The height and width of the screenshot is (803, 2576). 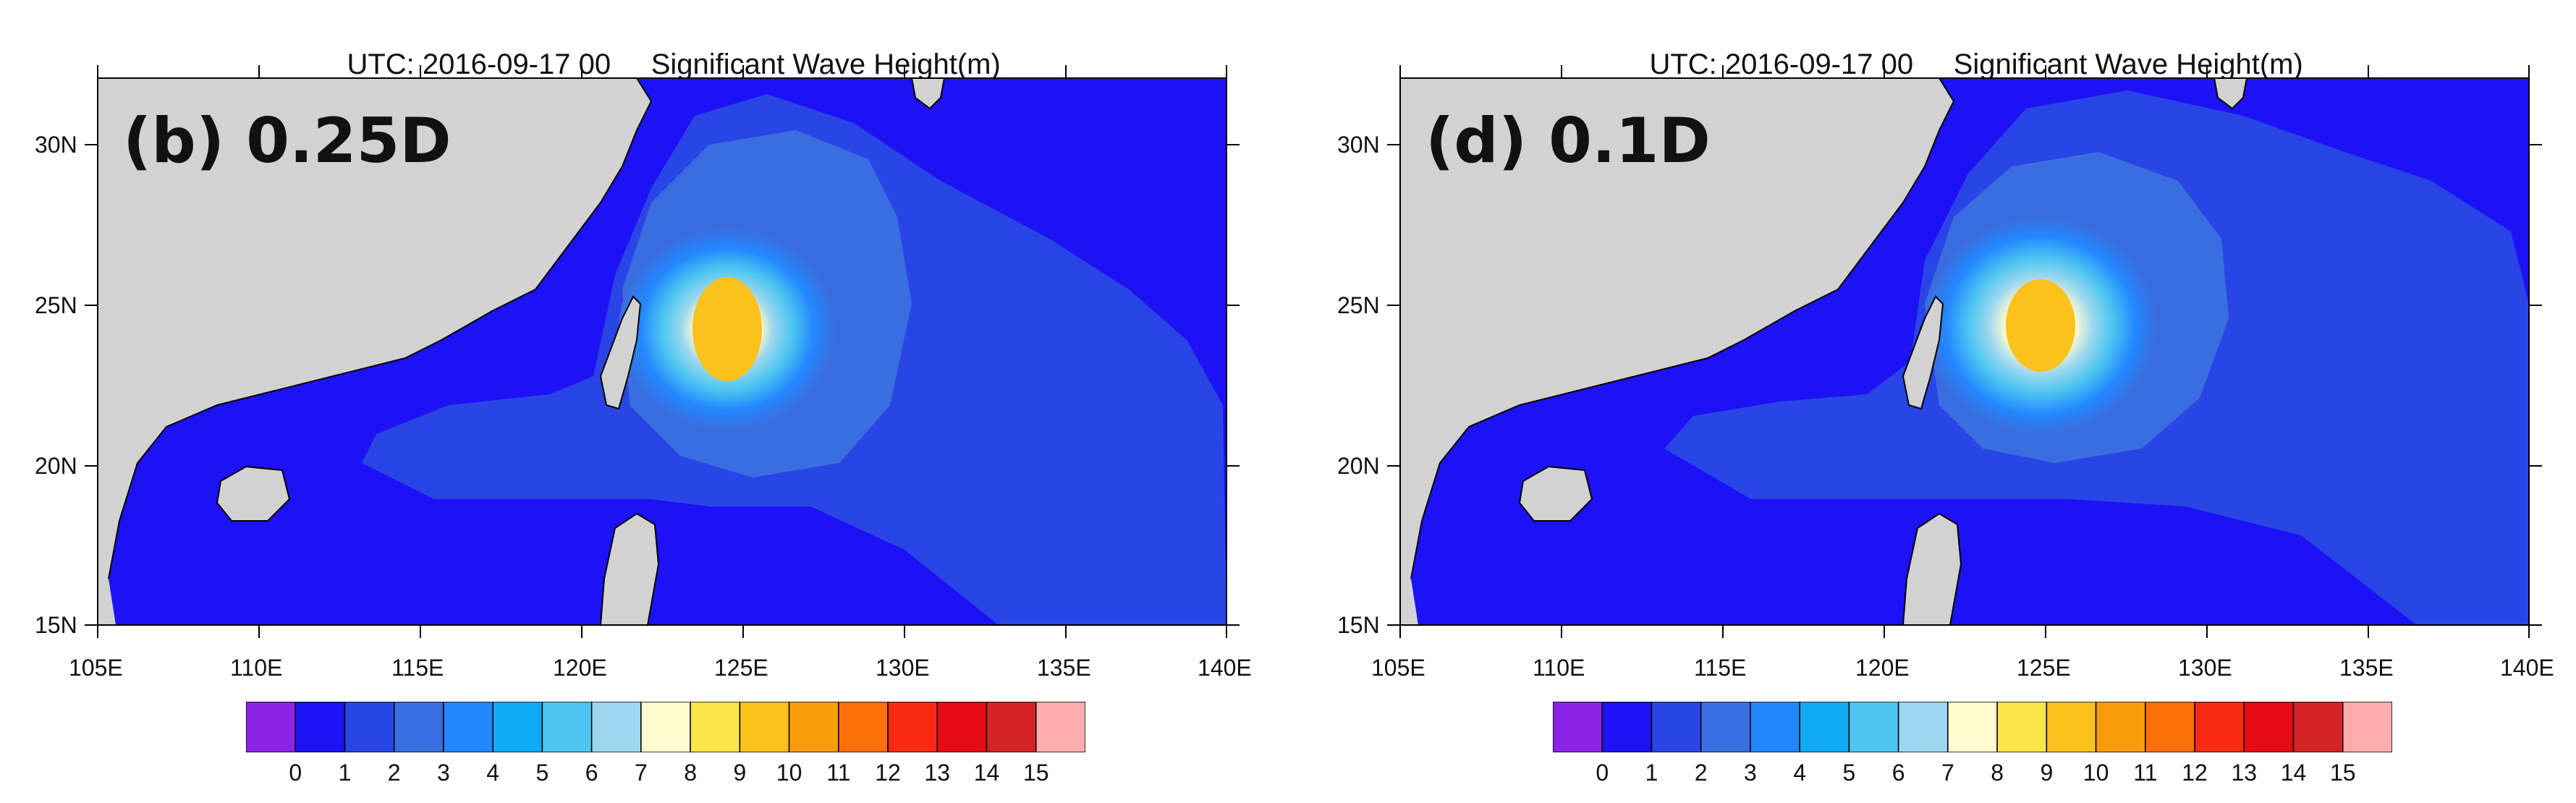 I want to click on lon-tick-label: 110E, so click(x=256, y=668).